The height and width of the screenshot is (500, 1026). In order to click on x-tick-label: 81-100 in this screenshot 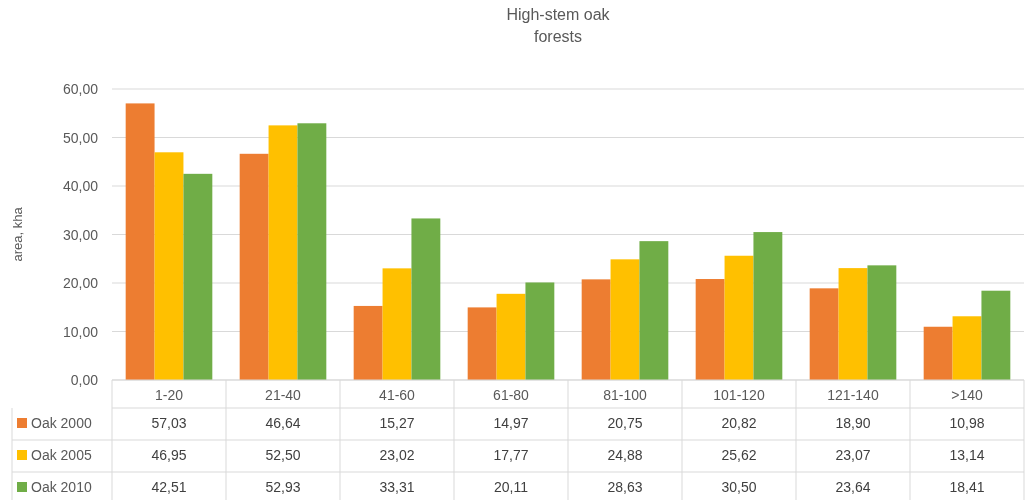, I will do `click(625, 395)`.